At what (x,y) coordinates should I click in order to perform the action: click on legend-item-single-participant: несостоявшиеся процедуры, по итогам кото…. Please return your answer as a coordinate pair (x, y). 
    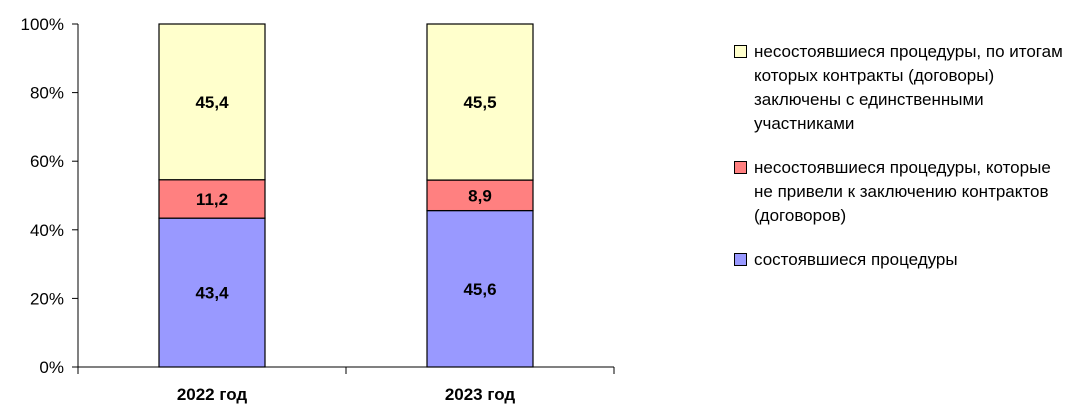
    Looking at the image, I should click on (904, 88).